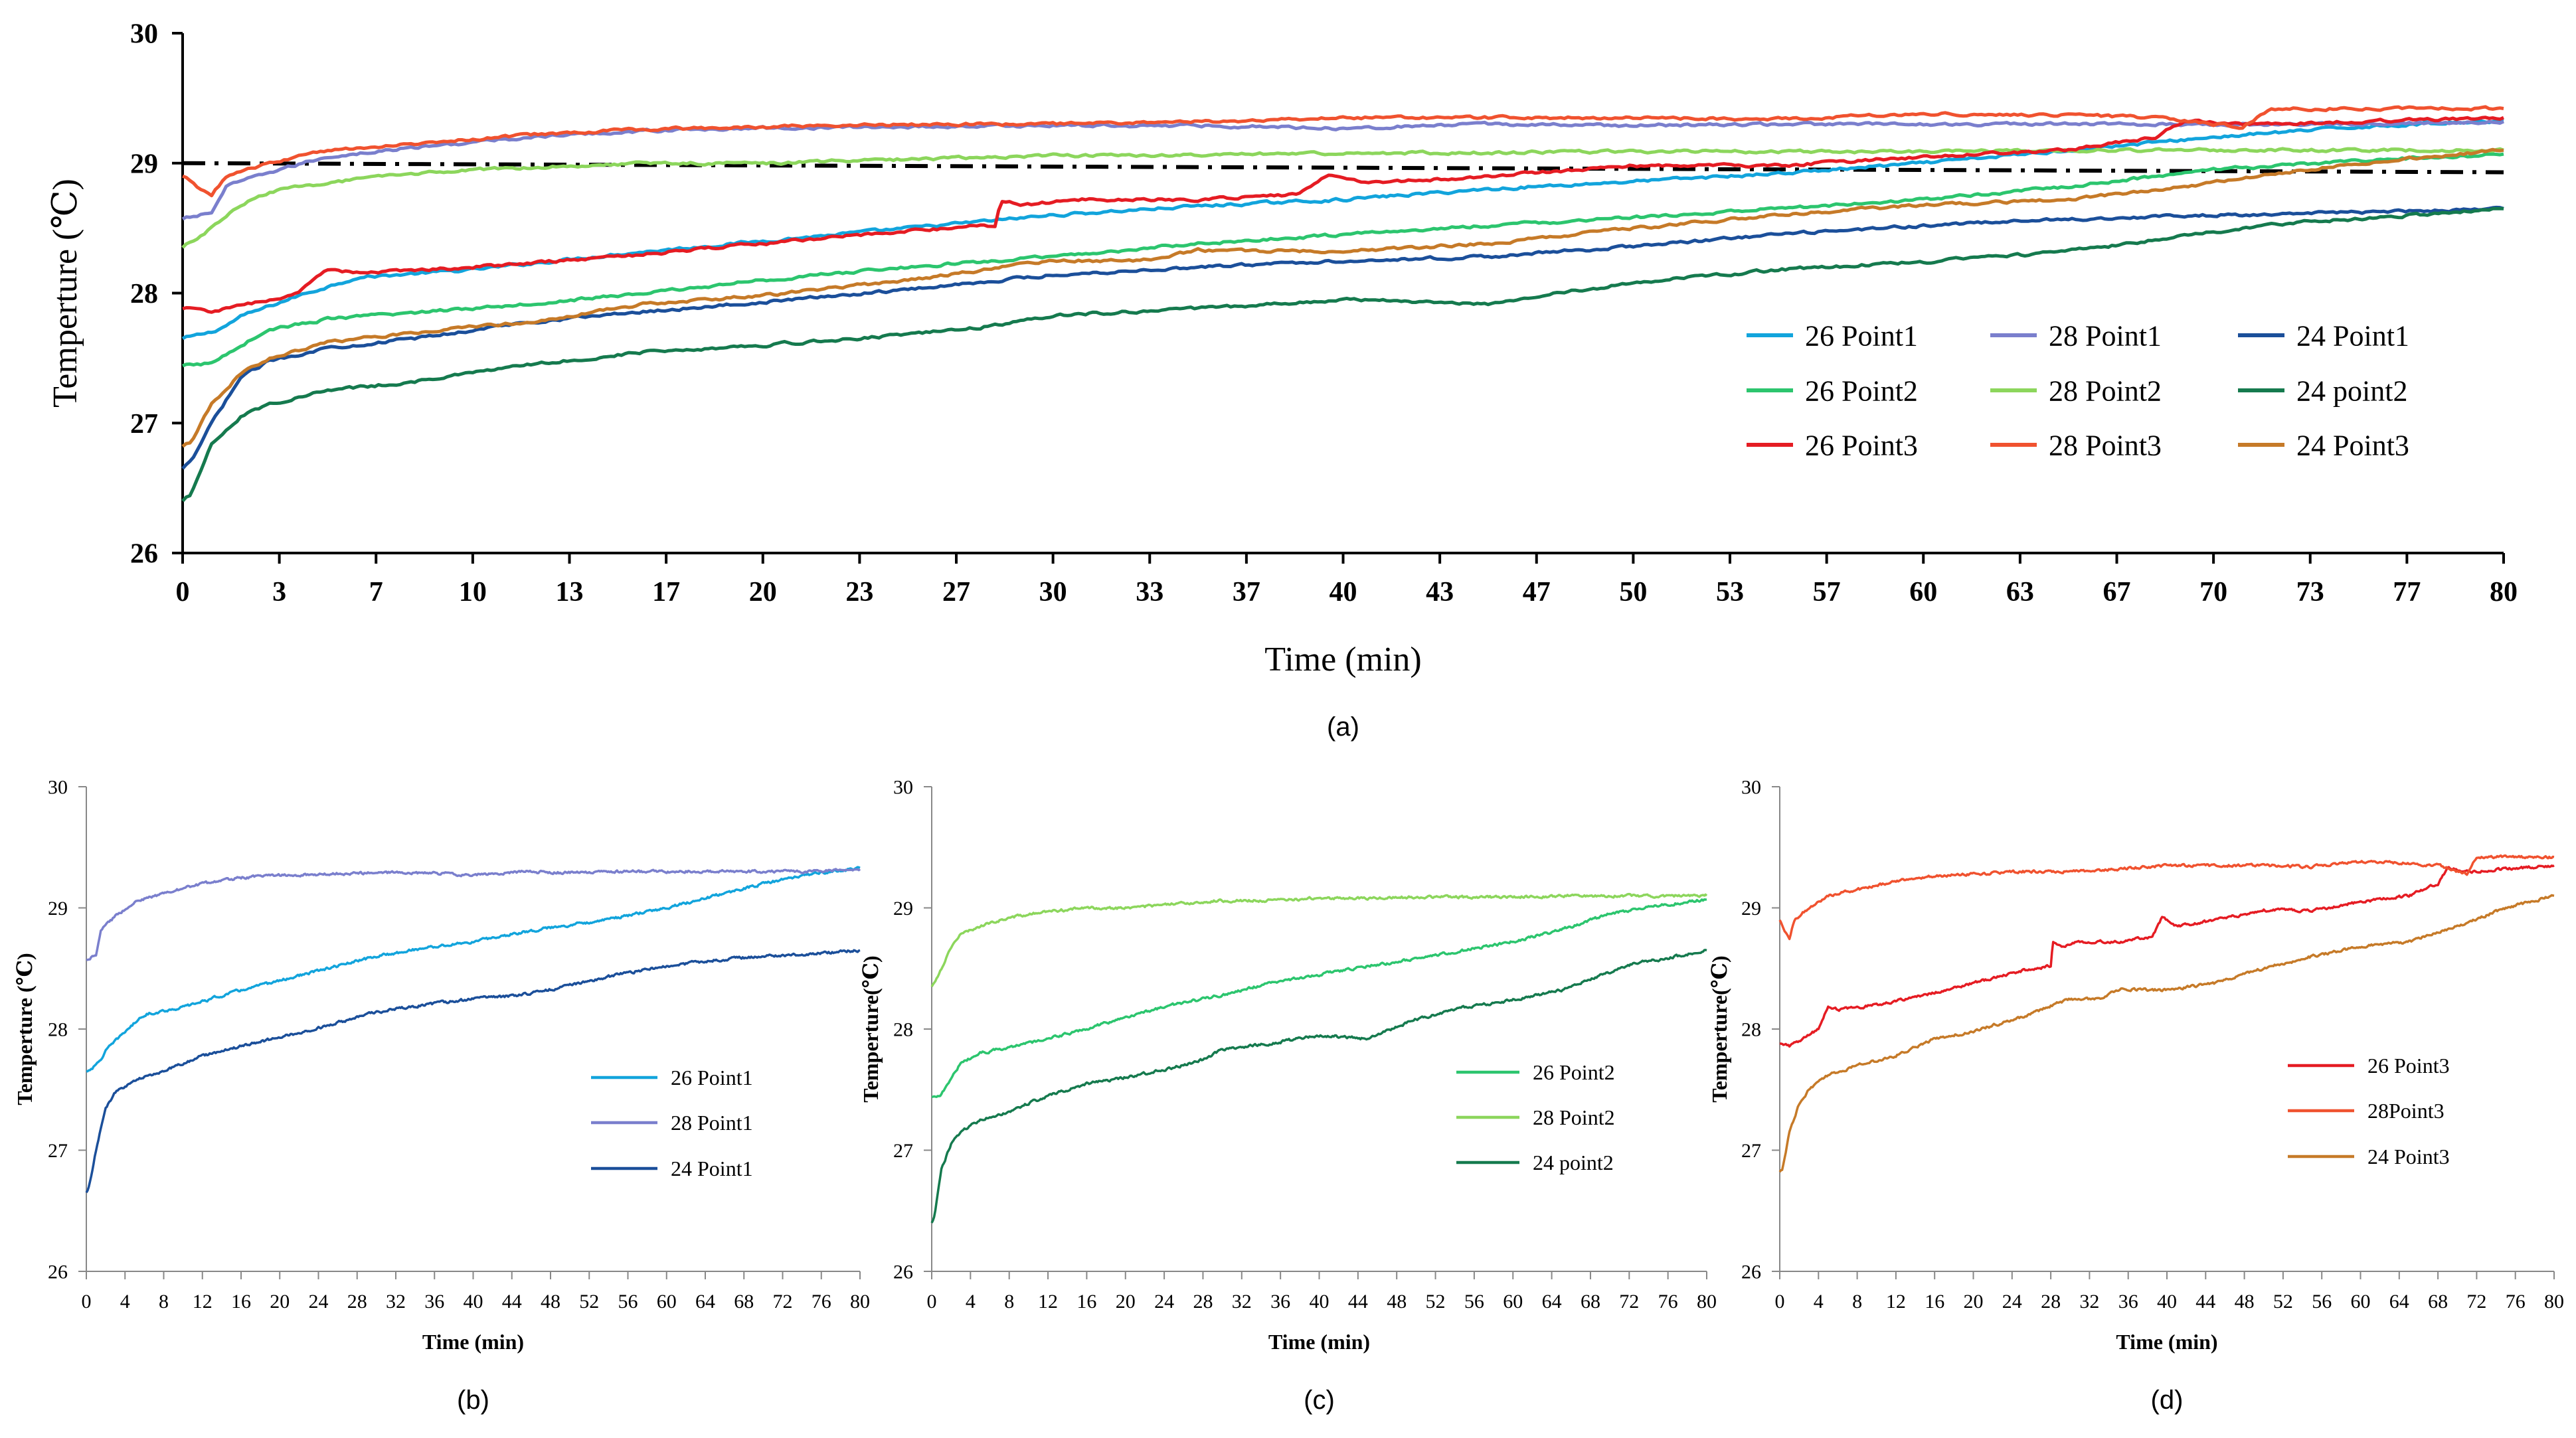 This screenshot has height=1438, width=2576. What do you see at coordinates (1537, 592) in the screenshot?
I see `x-tick-label: 47` at bounding box center [1537, 592].